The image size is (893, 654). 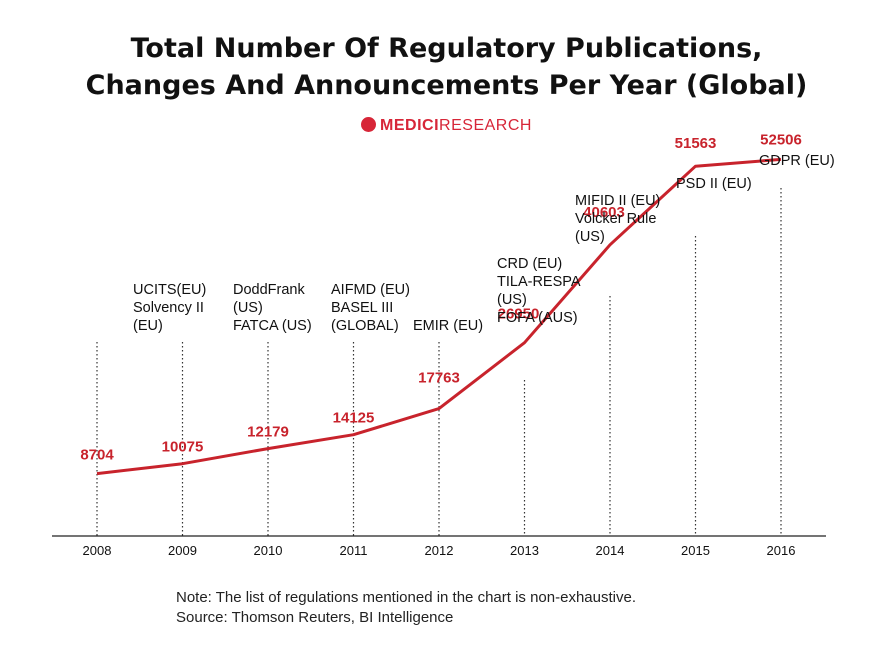 I want to click on data-label-2010: 12179, so click(x=268, y=432).